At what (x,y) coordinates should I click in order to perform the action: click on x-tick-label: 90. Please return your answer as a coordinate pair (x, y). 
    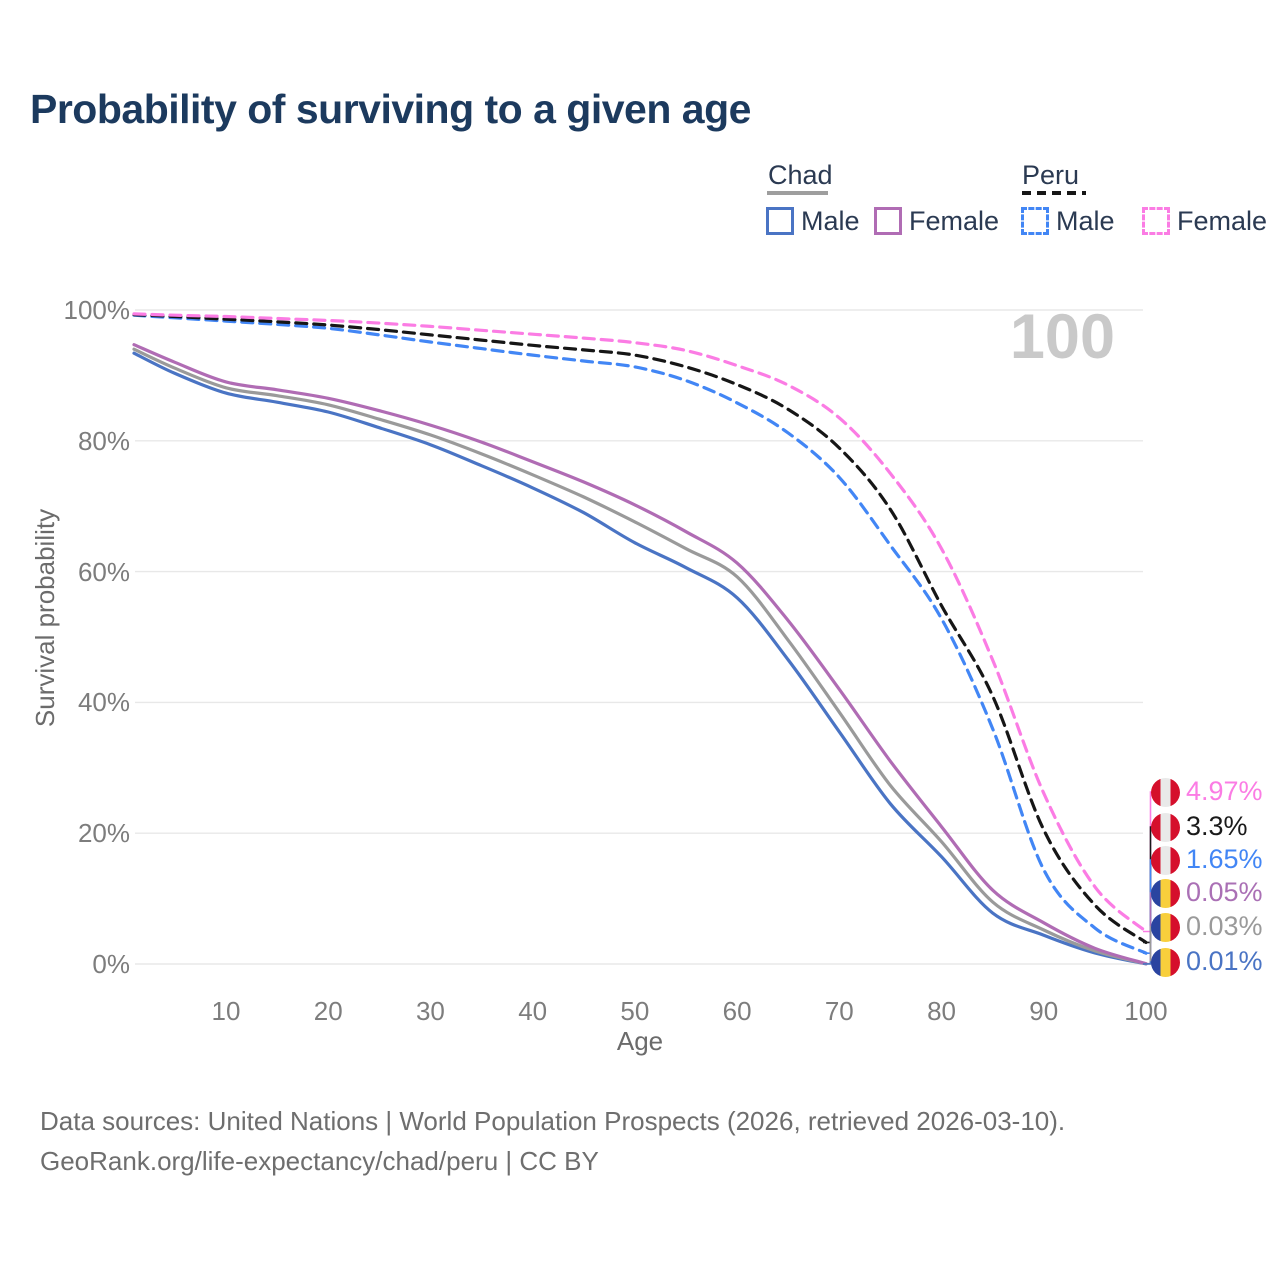
    Looking at the image, I should click on (1044, 1011).